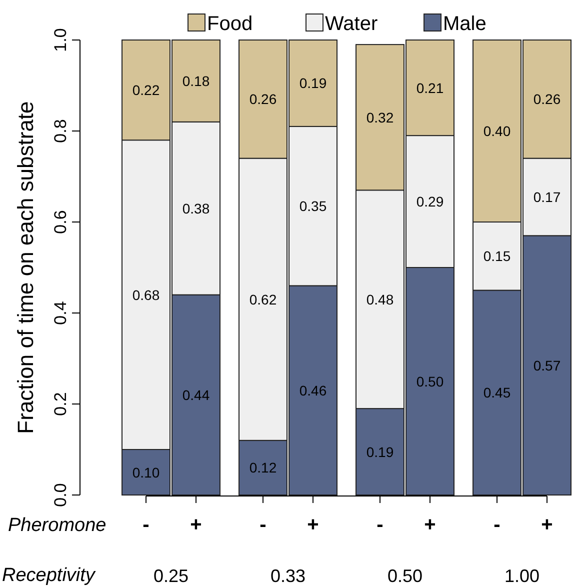  Describe the element at coordinates (430, 88) in the screenshot. I see `data-label: 0.21` at that location.